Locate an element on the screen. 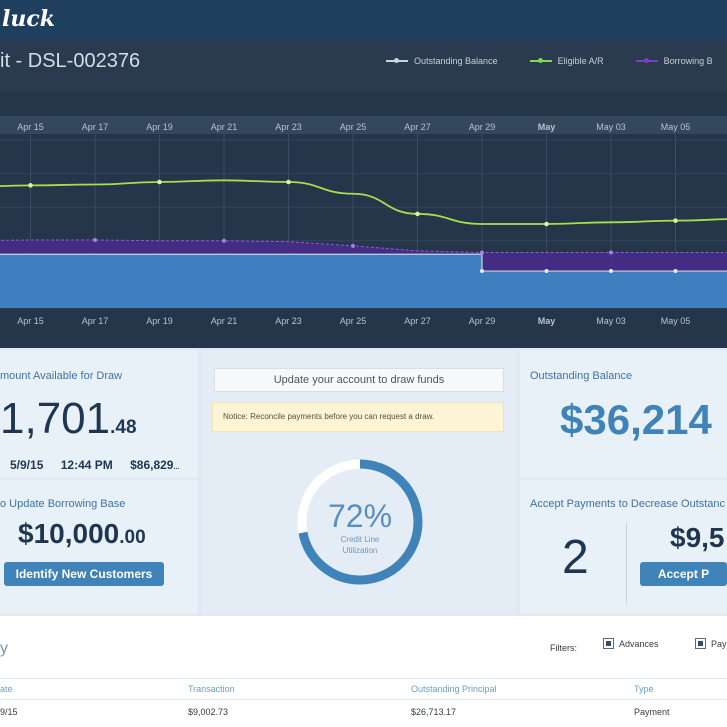 This screenshot has height=727, width=727. draw-time: 12:44 PM is located at coordinates (86, 465).